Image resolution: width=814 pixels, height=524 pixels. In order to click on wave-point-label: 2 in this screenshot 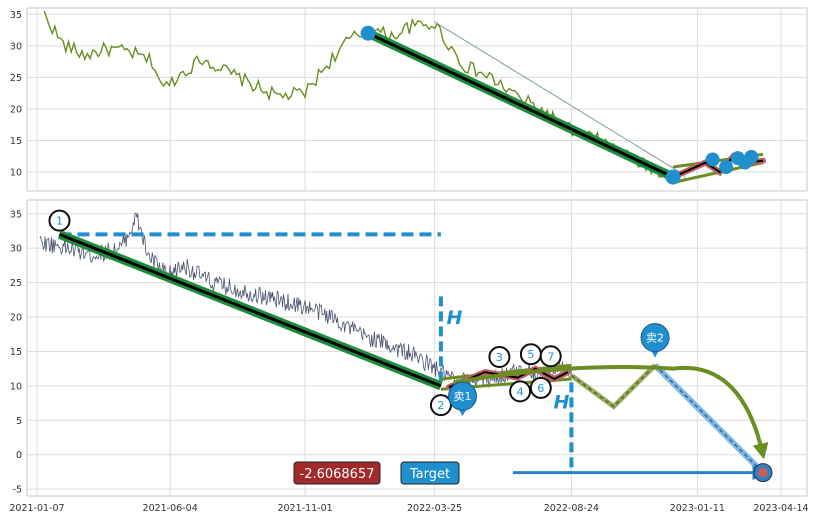, I will do `click(440, 405)`.